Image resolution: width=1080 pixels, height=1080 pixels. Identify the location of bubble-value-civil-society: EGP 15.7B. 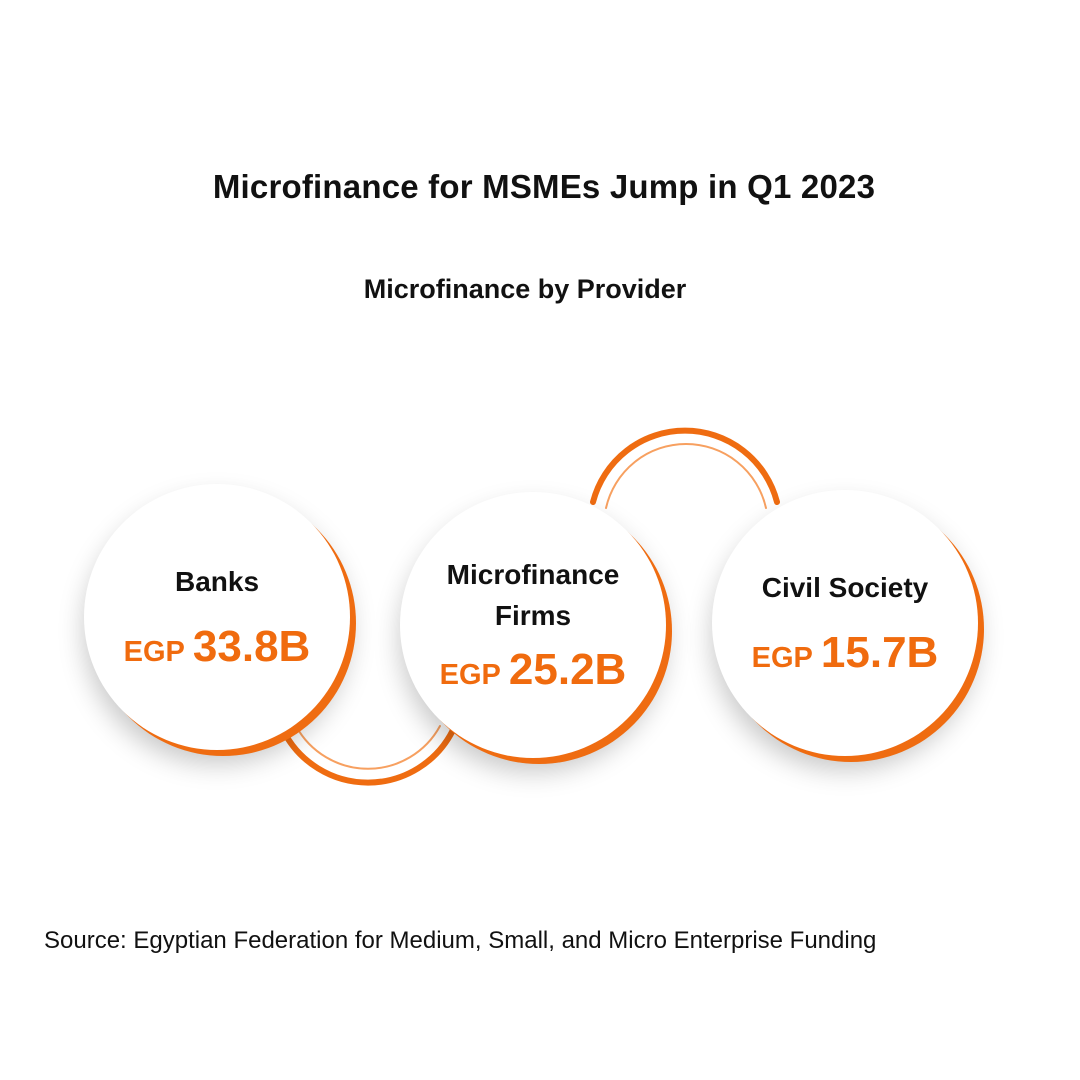
(845, 653).